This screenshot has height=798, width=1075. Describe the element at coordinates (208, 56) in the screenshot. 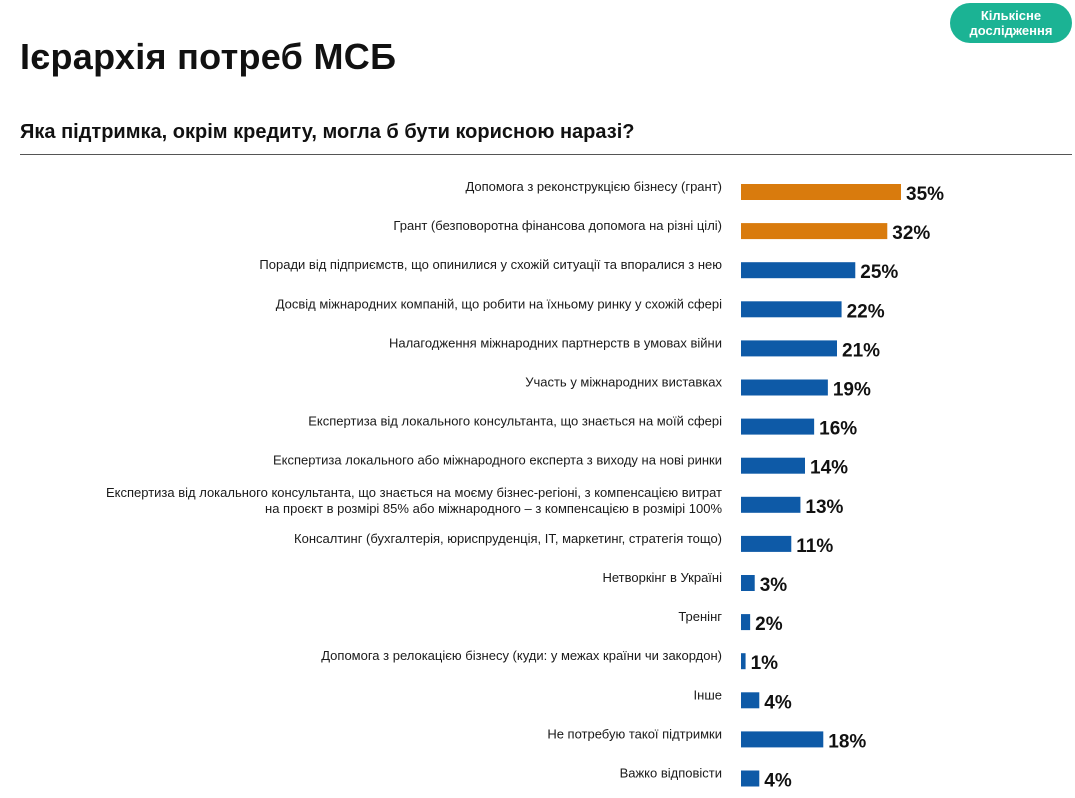

I see `page-title: Ієрархія потреб МСБ` at that location.